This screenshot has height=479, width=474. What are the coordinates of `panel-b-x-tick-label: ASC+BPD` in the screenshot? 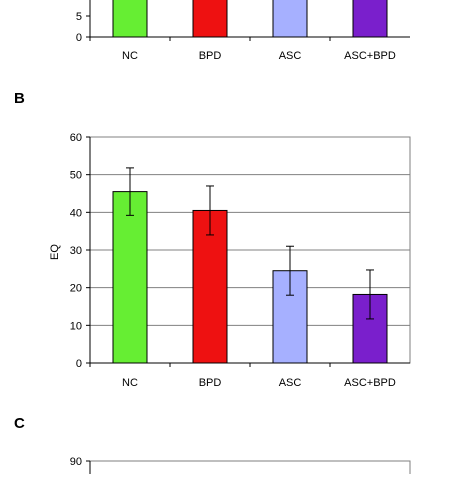 It's located at (370, 383).